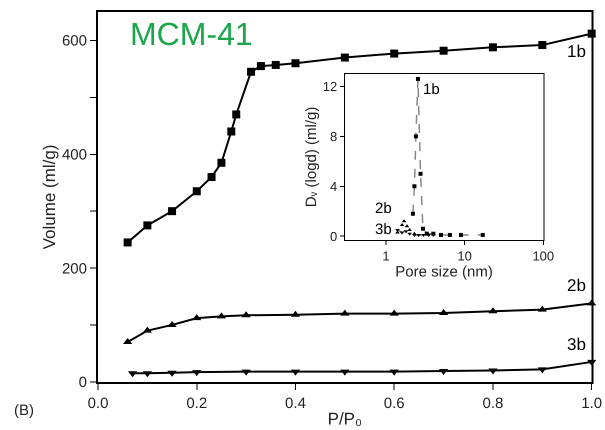 The image size is (605, 430). I want to click on x-axis-title: P/P₀, so click(345, 419).